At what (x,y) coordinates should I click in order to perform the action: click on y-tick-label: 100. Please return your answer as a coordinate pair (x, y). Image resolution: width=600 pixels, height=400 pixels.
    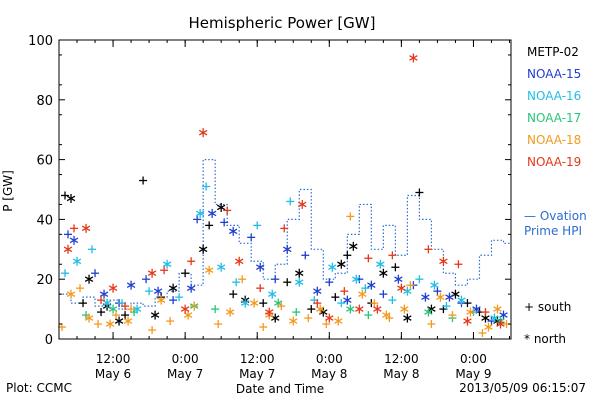
    Looking at the image, I should click on (40, 41).